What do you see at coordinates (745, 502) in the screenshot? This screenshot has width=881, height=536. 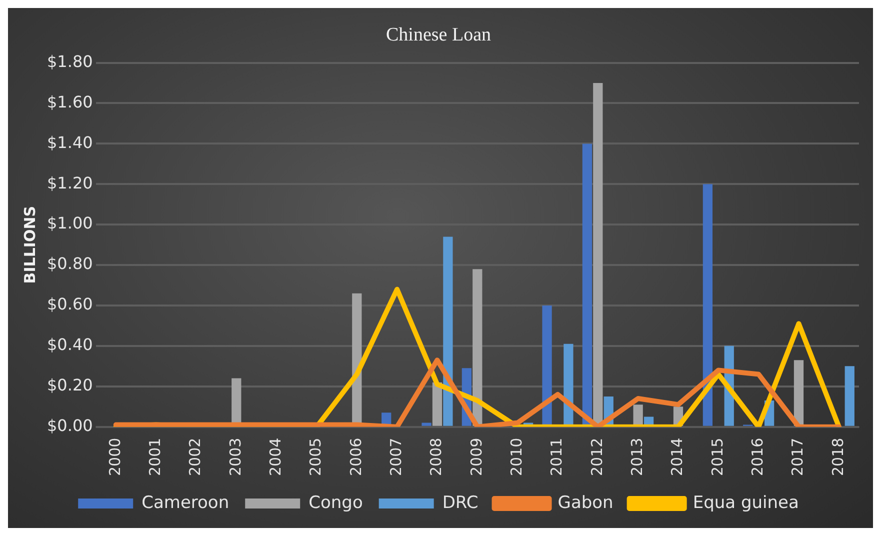 I see `legend-label: Equa guinea` at bounding box center [745, 502].